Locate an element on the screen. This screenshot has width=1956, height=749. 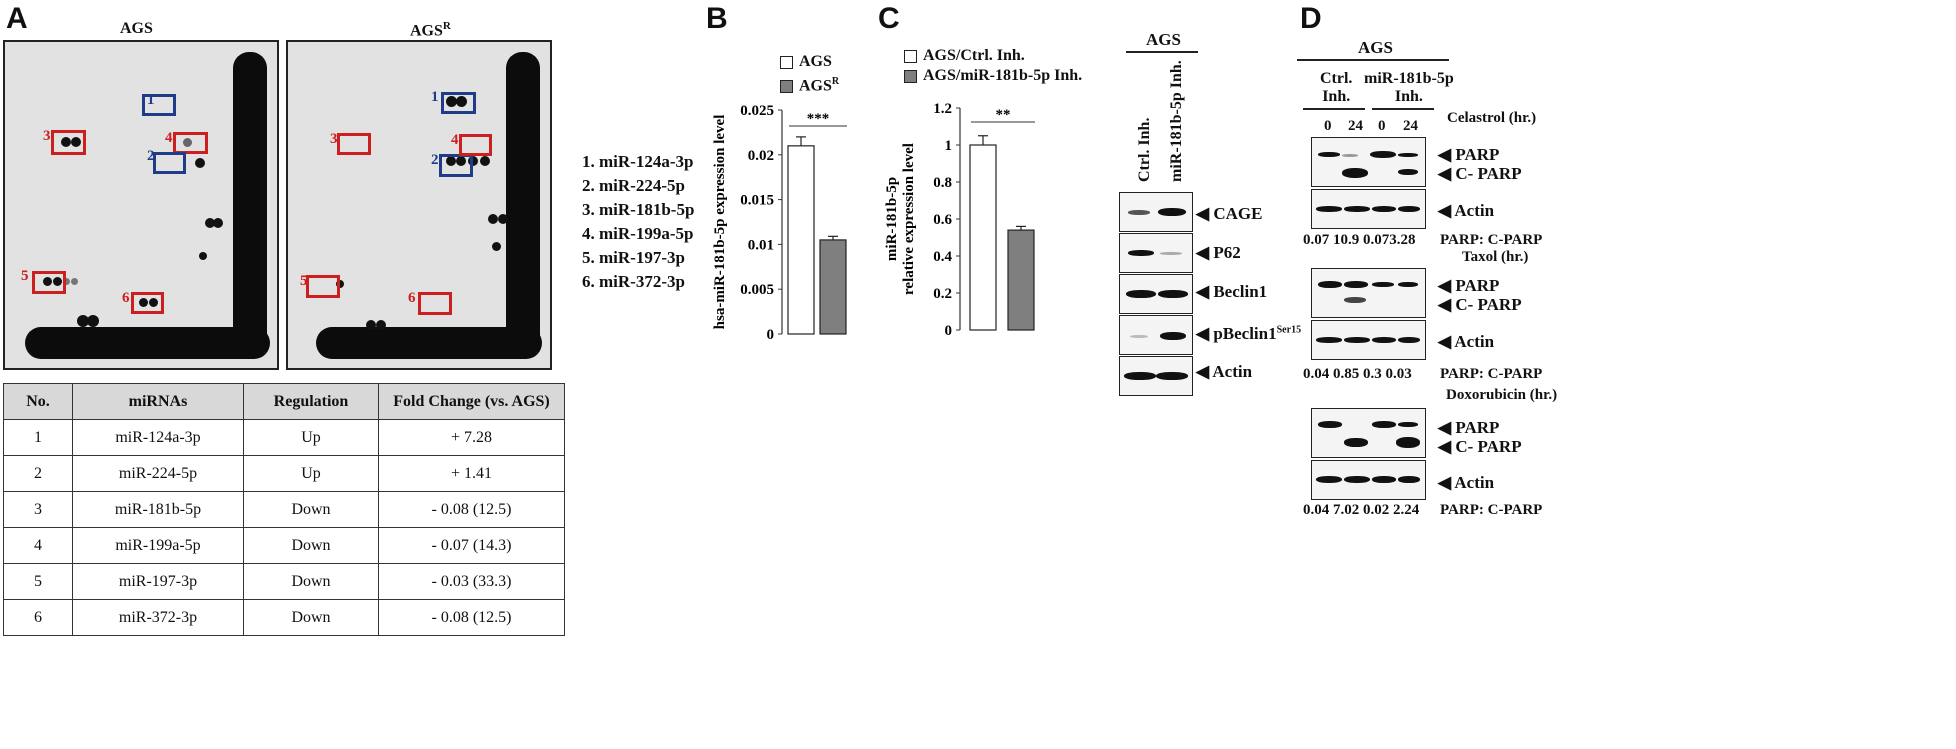
table-cell: miR-224-5p is located at coordinates (158, 473).